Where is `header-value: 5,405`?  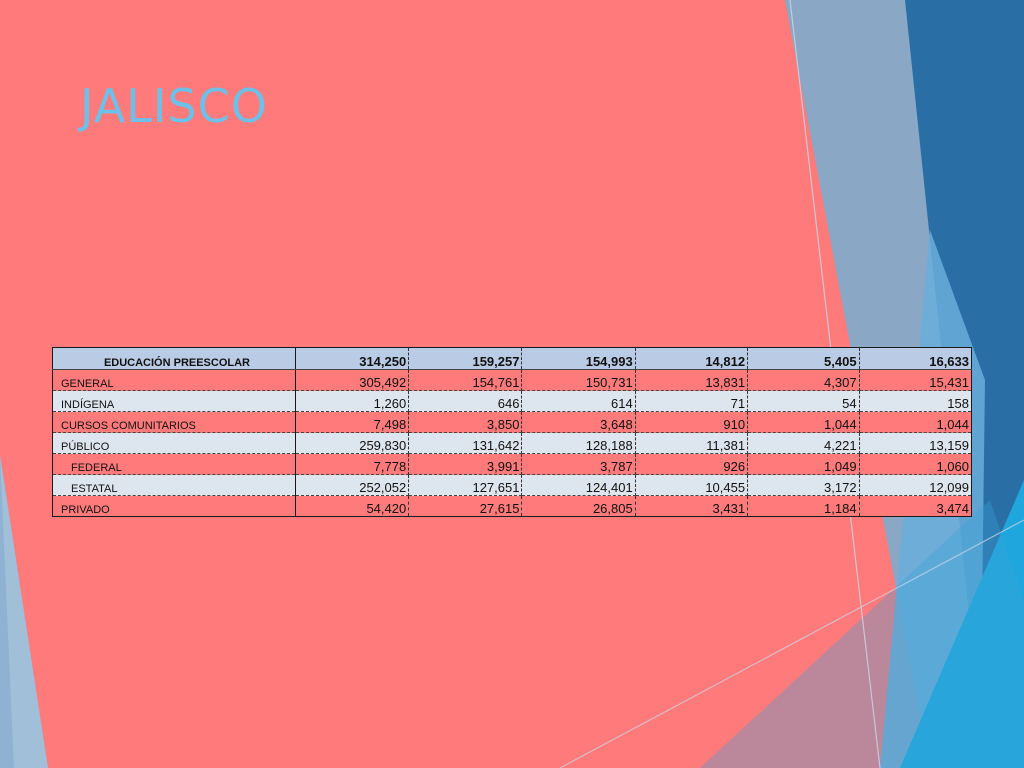 header-value: 5,405 is located at coordinates (803, 358).